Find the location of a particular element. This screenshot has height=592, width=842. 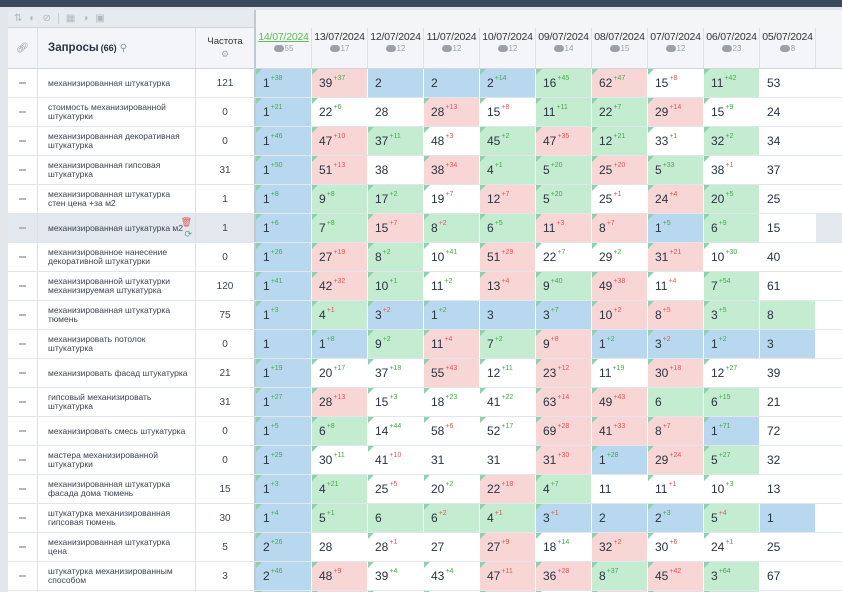

position-cell: 8 is located at coordinates (788, 315).